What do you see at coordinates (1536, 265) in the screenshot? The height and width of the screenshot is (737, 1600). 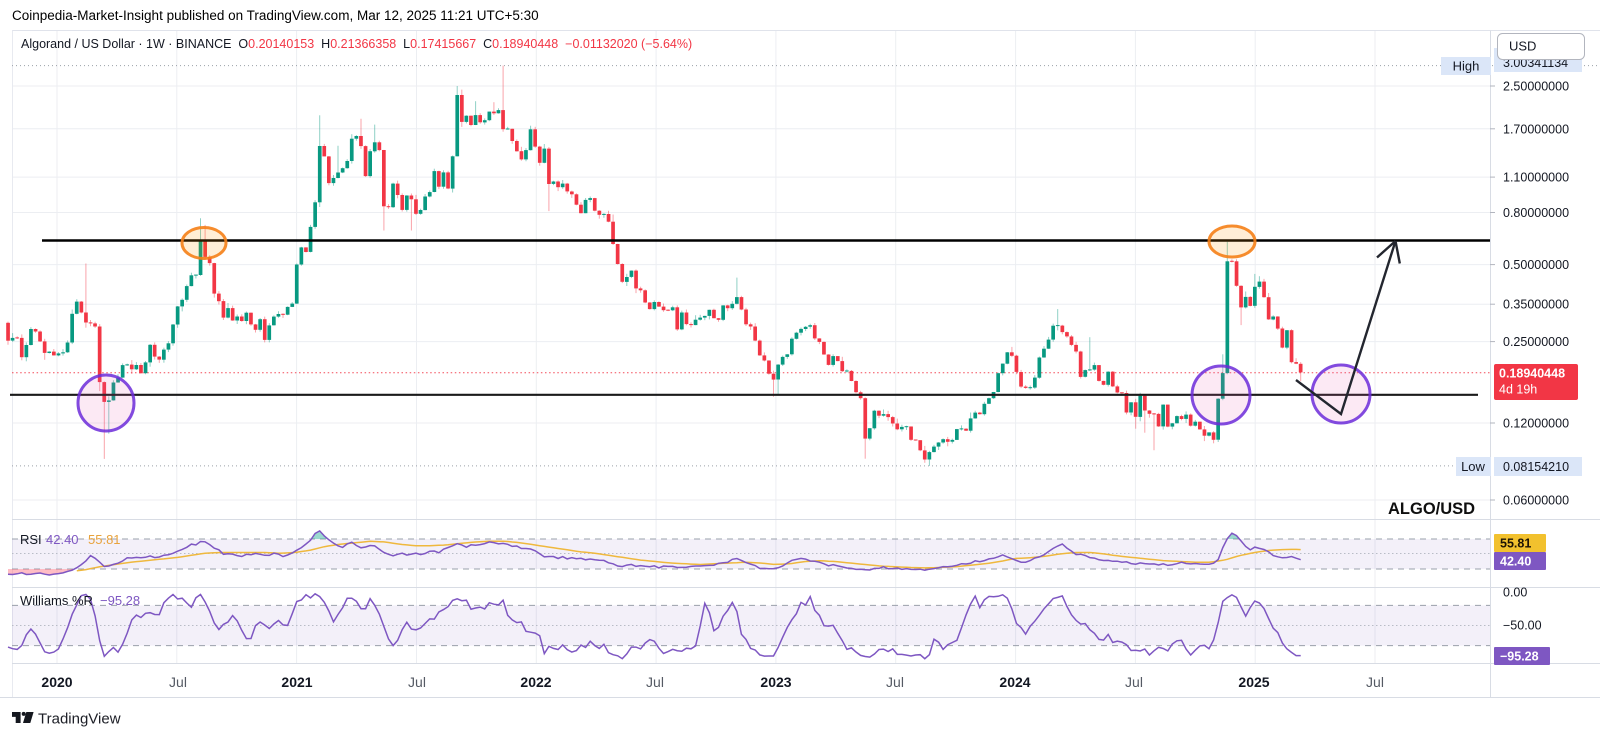 I see `svg-text: 0.50000000` at bounding box center [1536, 265].